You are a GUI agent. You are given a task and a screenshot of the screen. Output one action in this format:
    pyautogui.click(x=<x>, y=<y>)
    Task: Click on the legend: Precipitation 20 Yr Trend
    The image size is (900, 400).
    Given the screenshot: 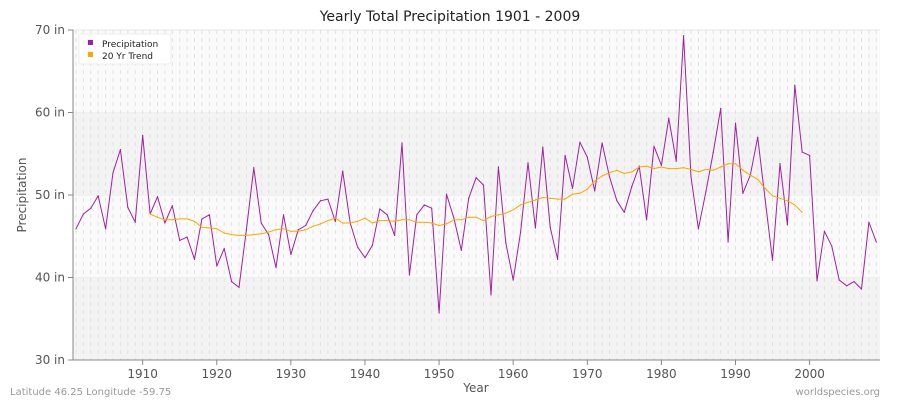 What is the action you would take?
    pyautogui.click(x=125, y=49)
    